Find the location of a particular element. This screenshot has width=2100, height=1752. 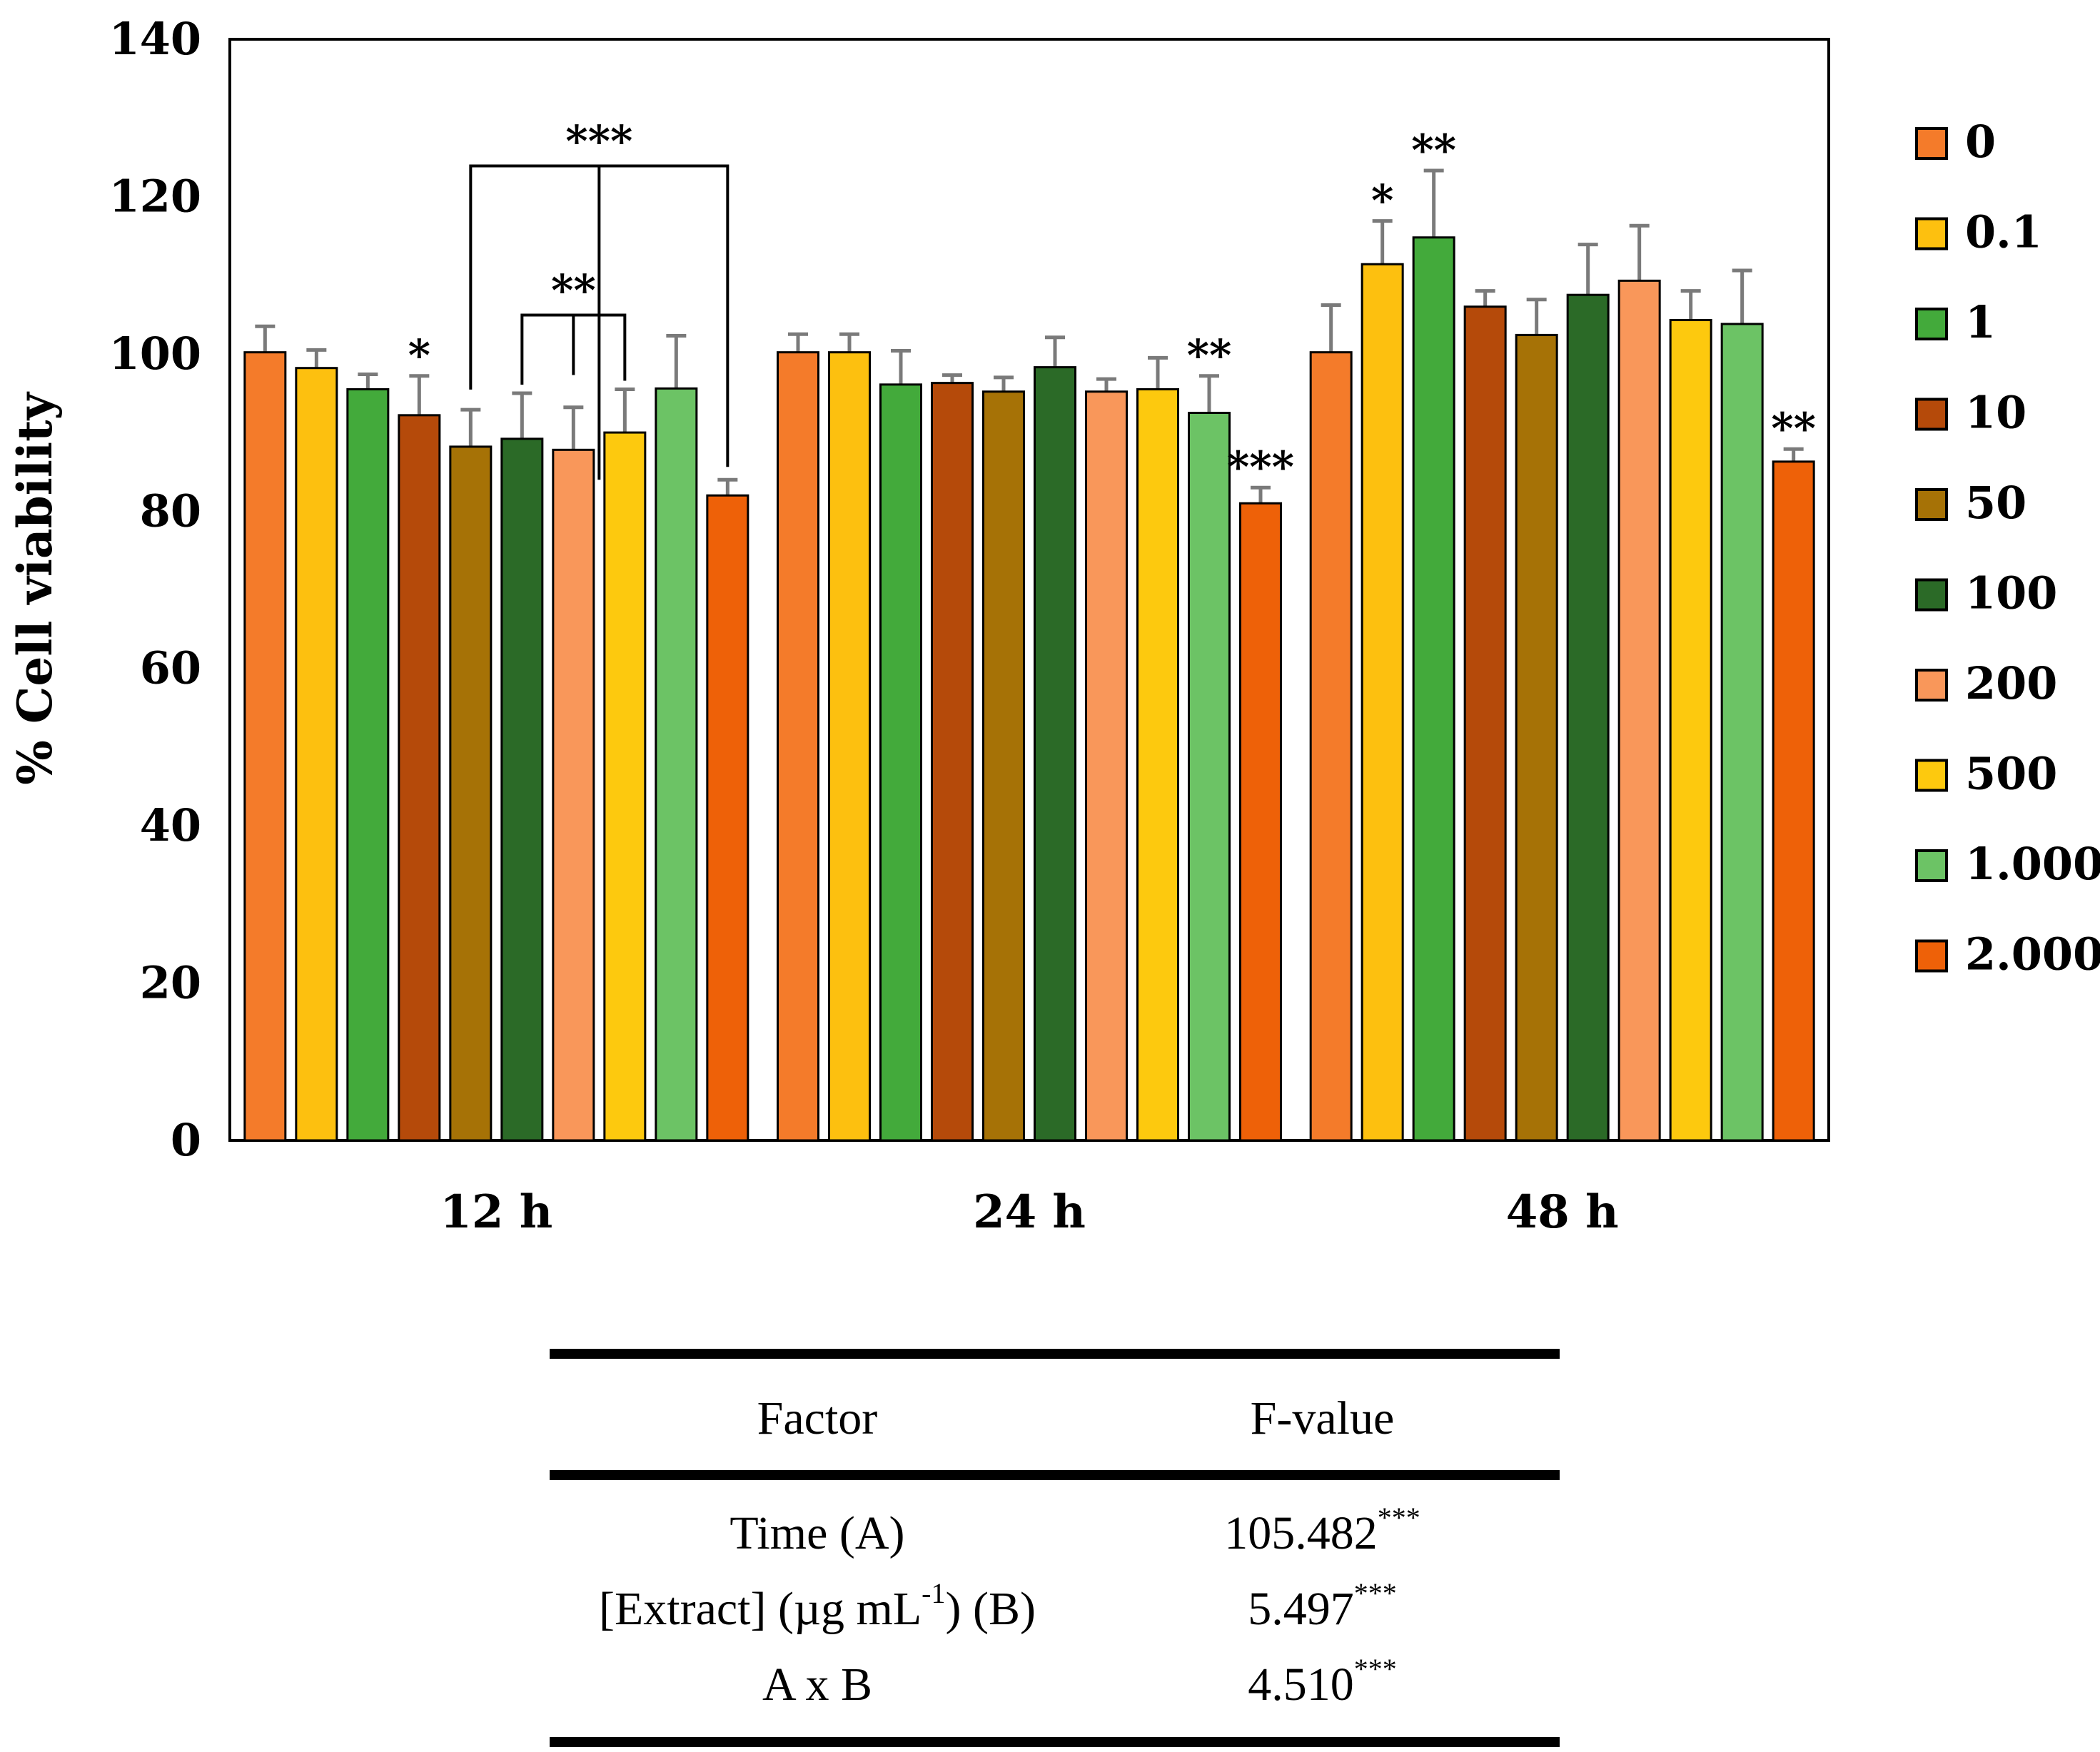

x-category-label: 12 h is located at coordinates (496, 1212).